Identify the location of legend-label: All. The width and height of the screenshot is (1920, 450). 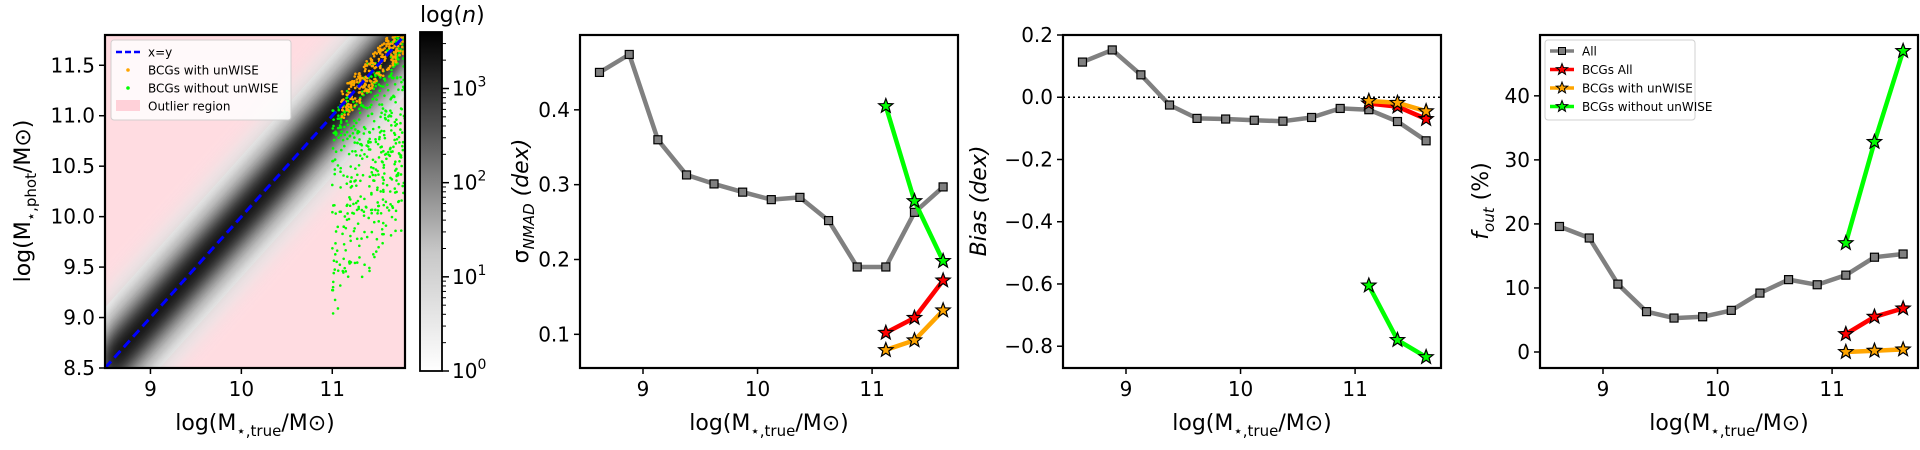
(1589, 52).